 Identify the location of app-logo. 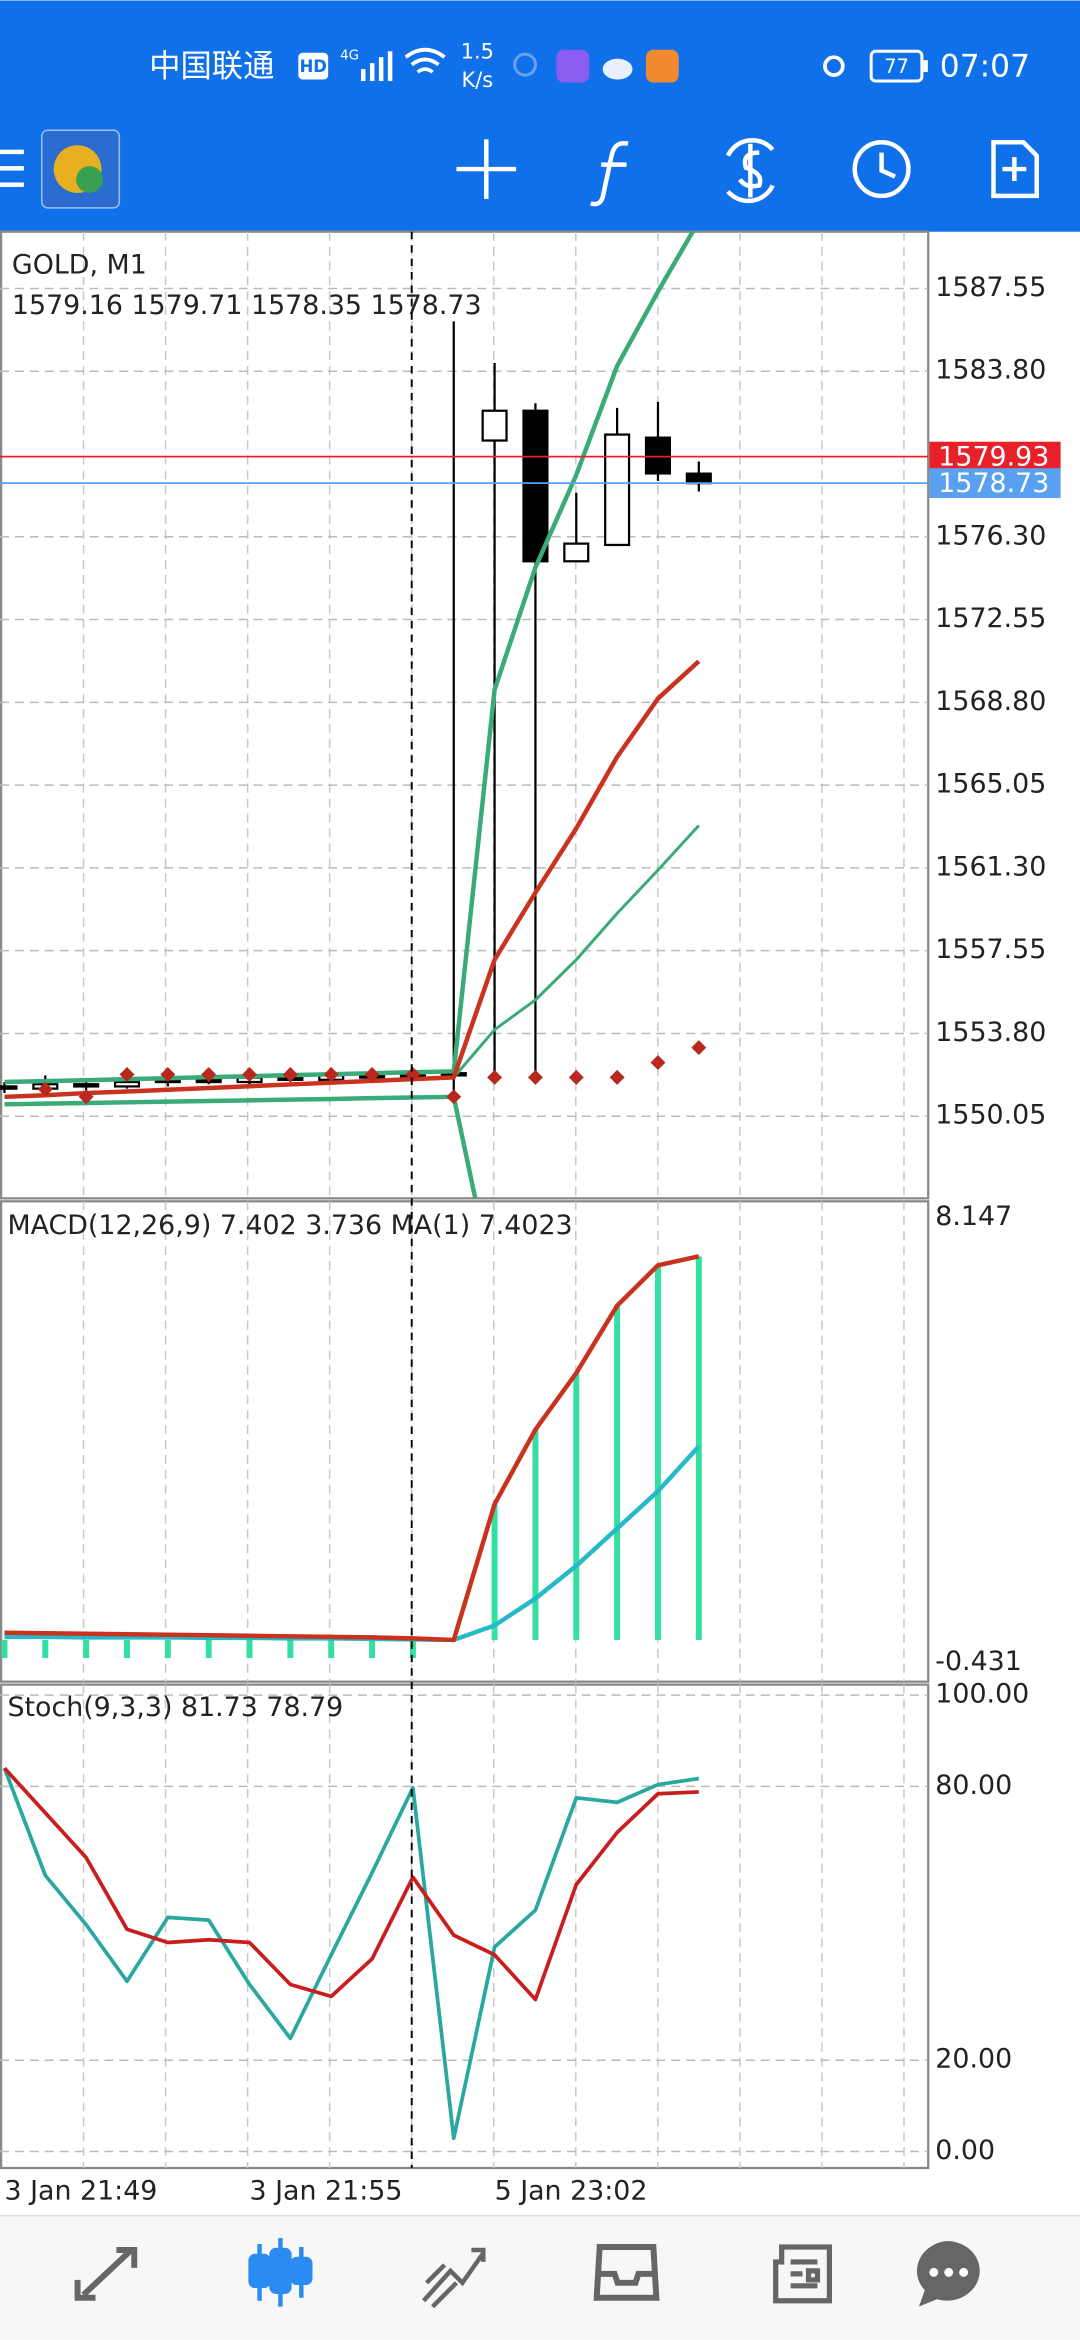
(81, 169).